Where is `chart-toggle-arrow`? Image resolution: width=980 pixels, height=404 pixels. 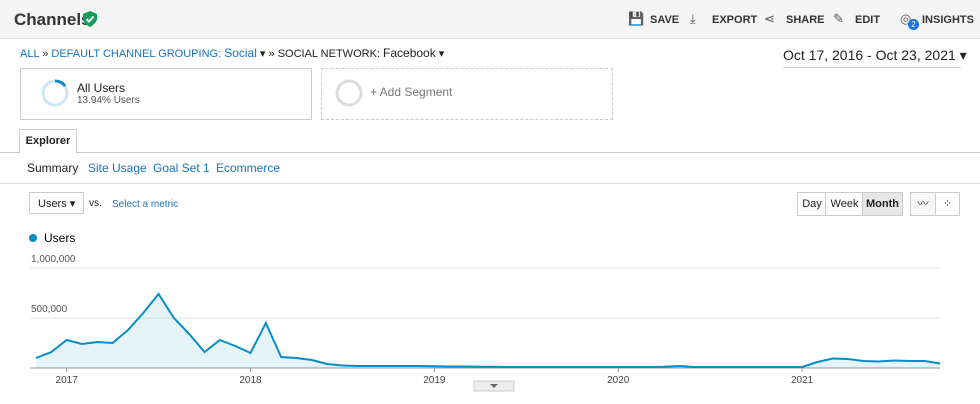
chart-toggle-arrow is located at coordinates (494, 386).